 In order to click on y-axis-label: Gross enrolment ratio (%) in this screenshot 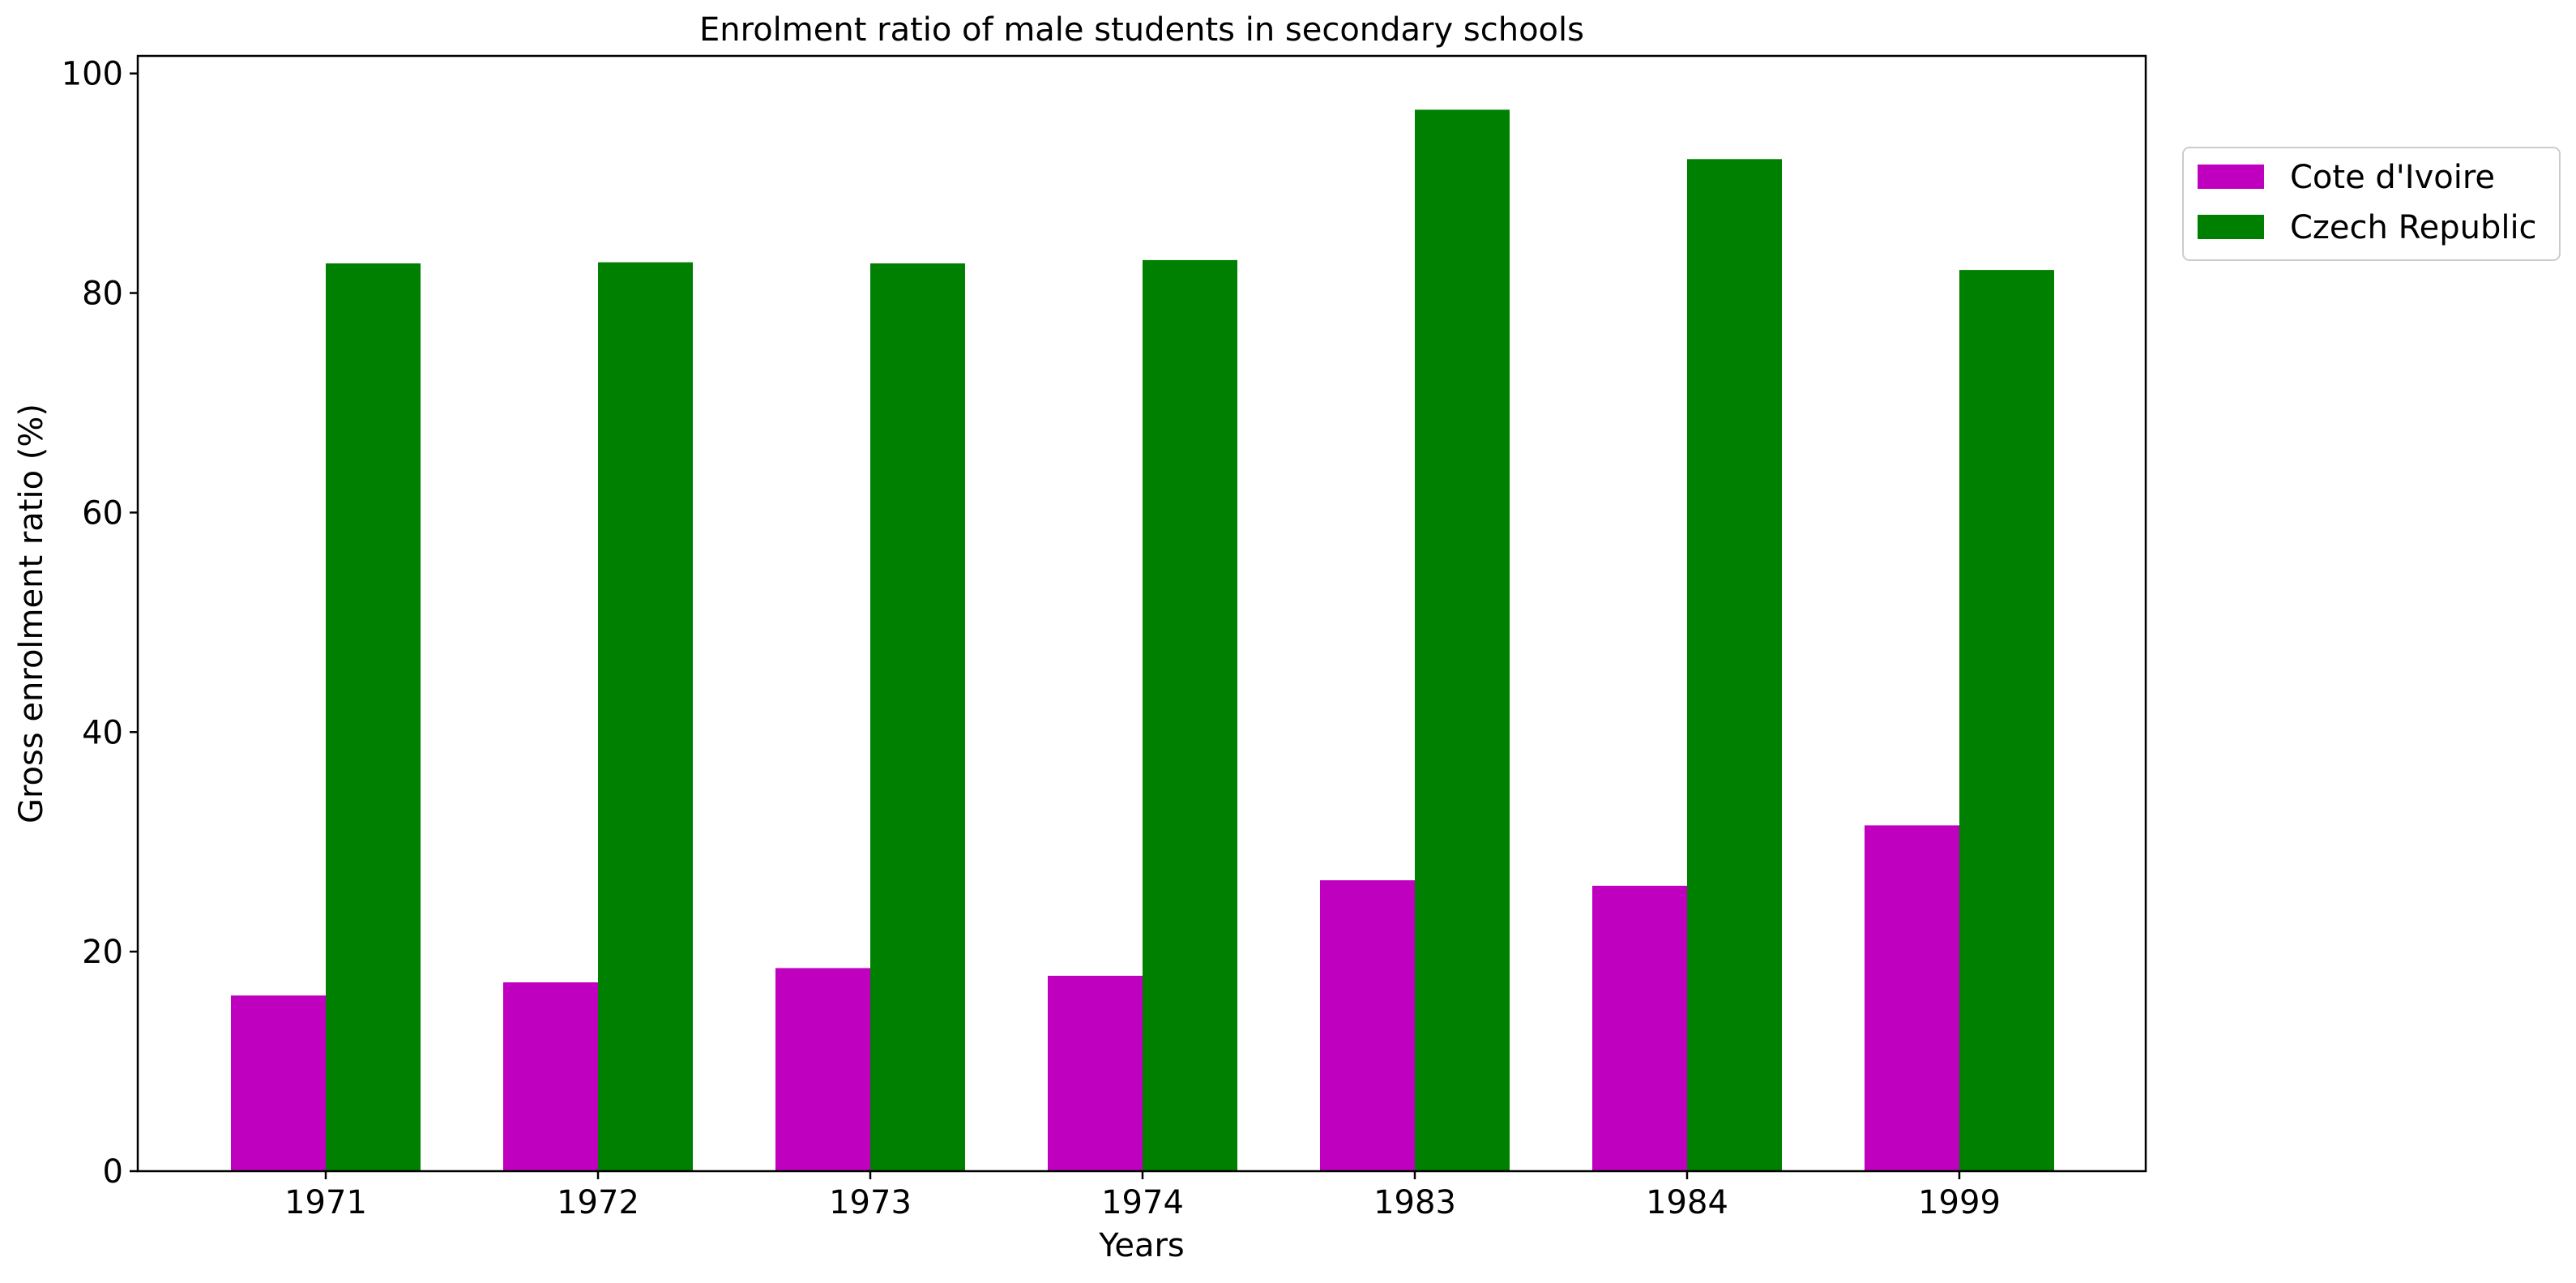, I will do `click(31, 613)`.